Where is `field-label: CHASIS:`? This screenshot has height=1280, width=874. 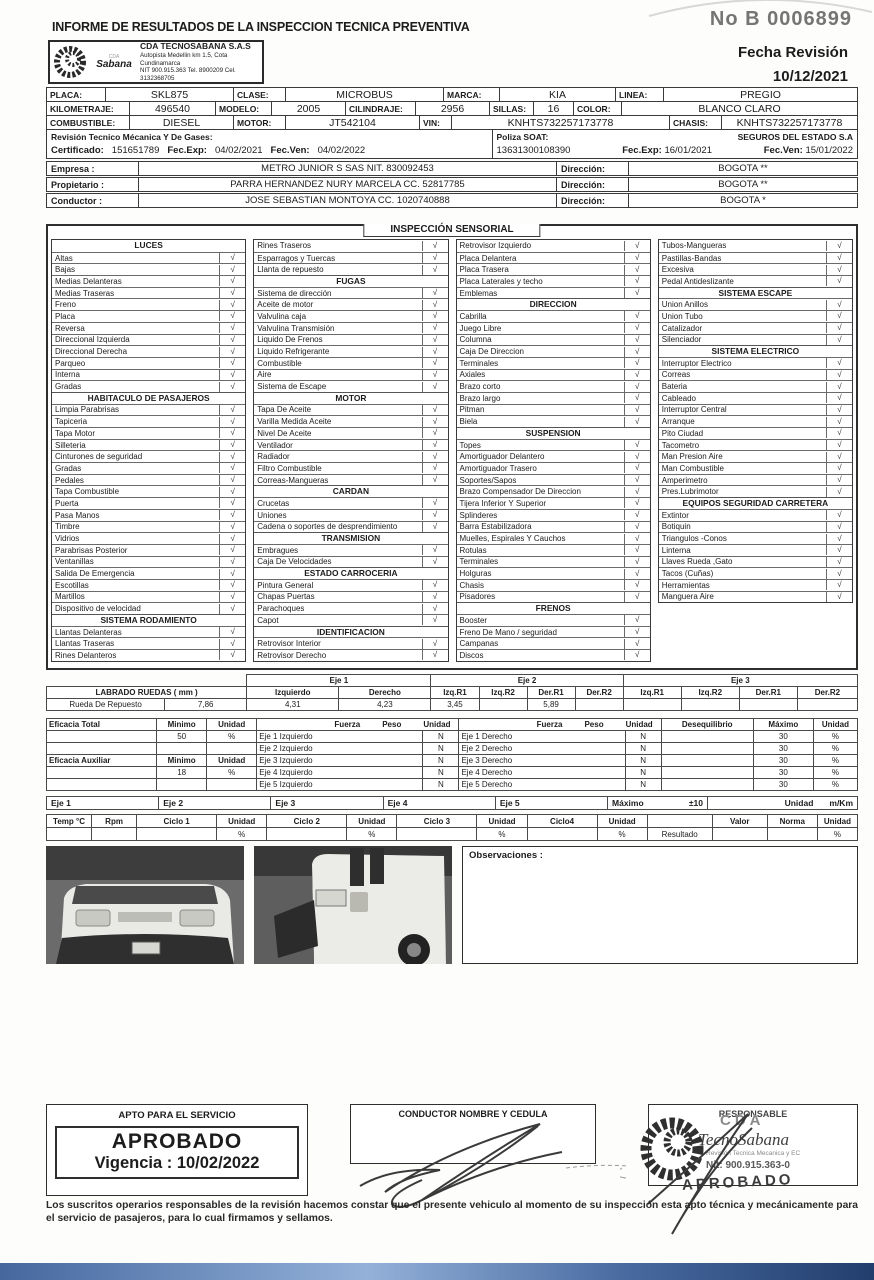
field-label: CHASIS: is located at coordinates (695, 122).